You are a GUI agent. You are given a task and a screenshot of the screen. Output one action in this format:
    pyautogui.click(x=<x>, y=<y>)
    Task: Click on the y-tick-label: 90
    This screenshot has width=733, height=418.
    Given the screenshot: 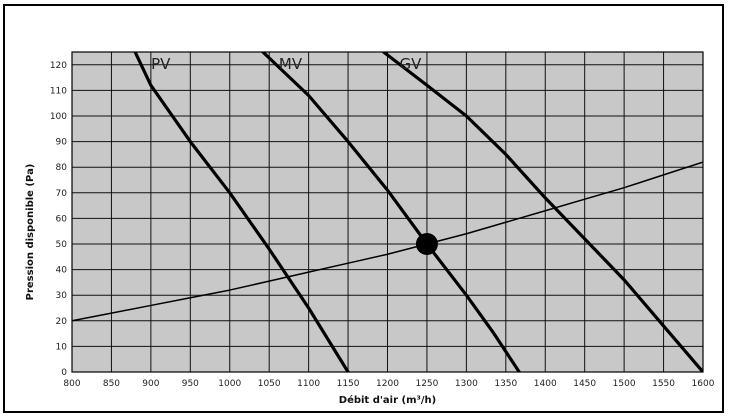 What is the action you would take?
    pyautogui.click(x=62, y=143)
    